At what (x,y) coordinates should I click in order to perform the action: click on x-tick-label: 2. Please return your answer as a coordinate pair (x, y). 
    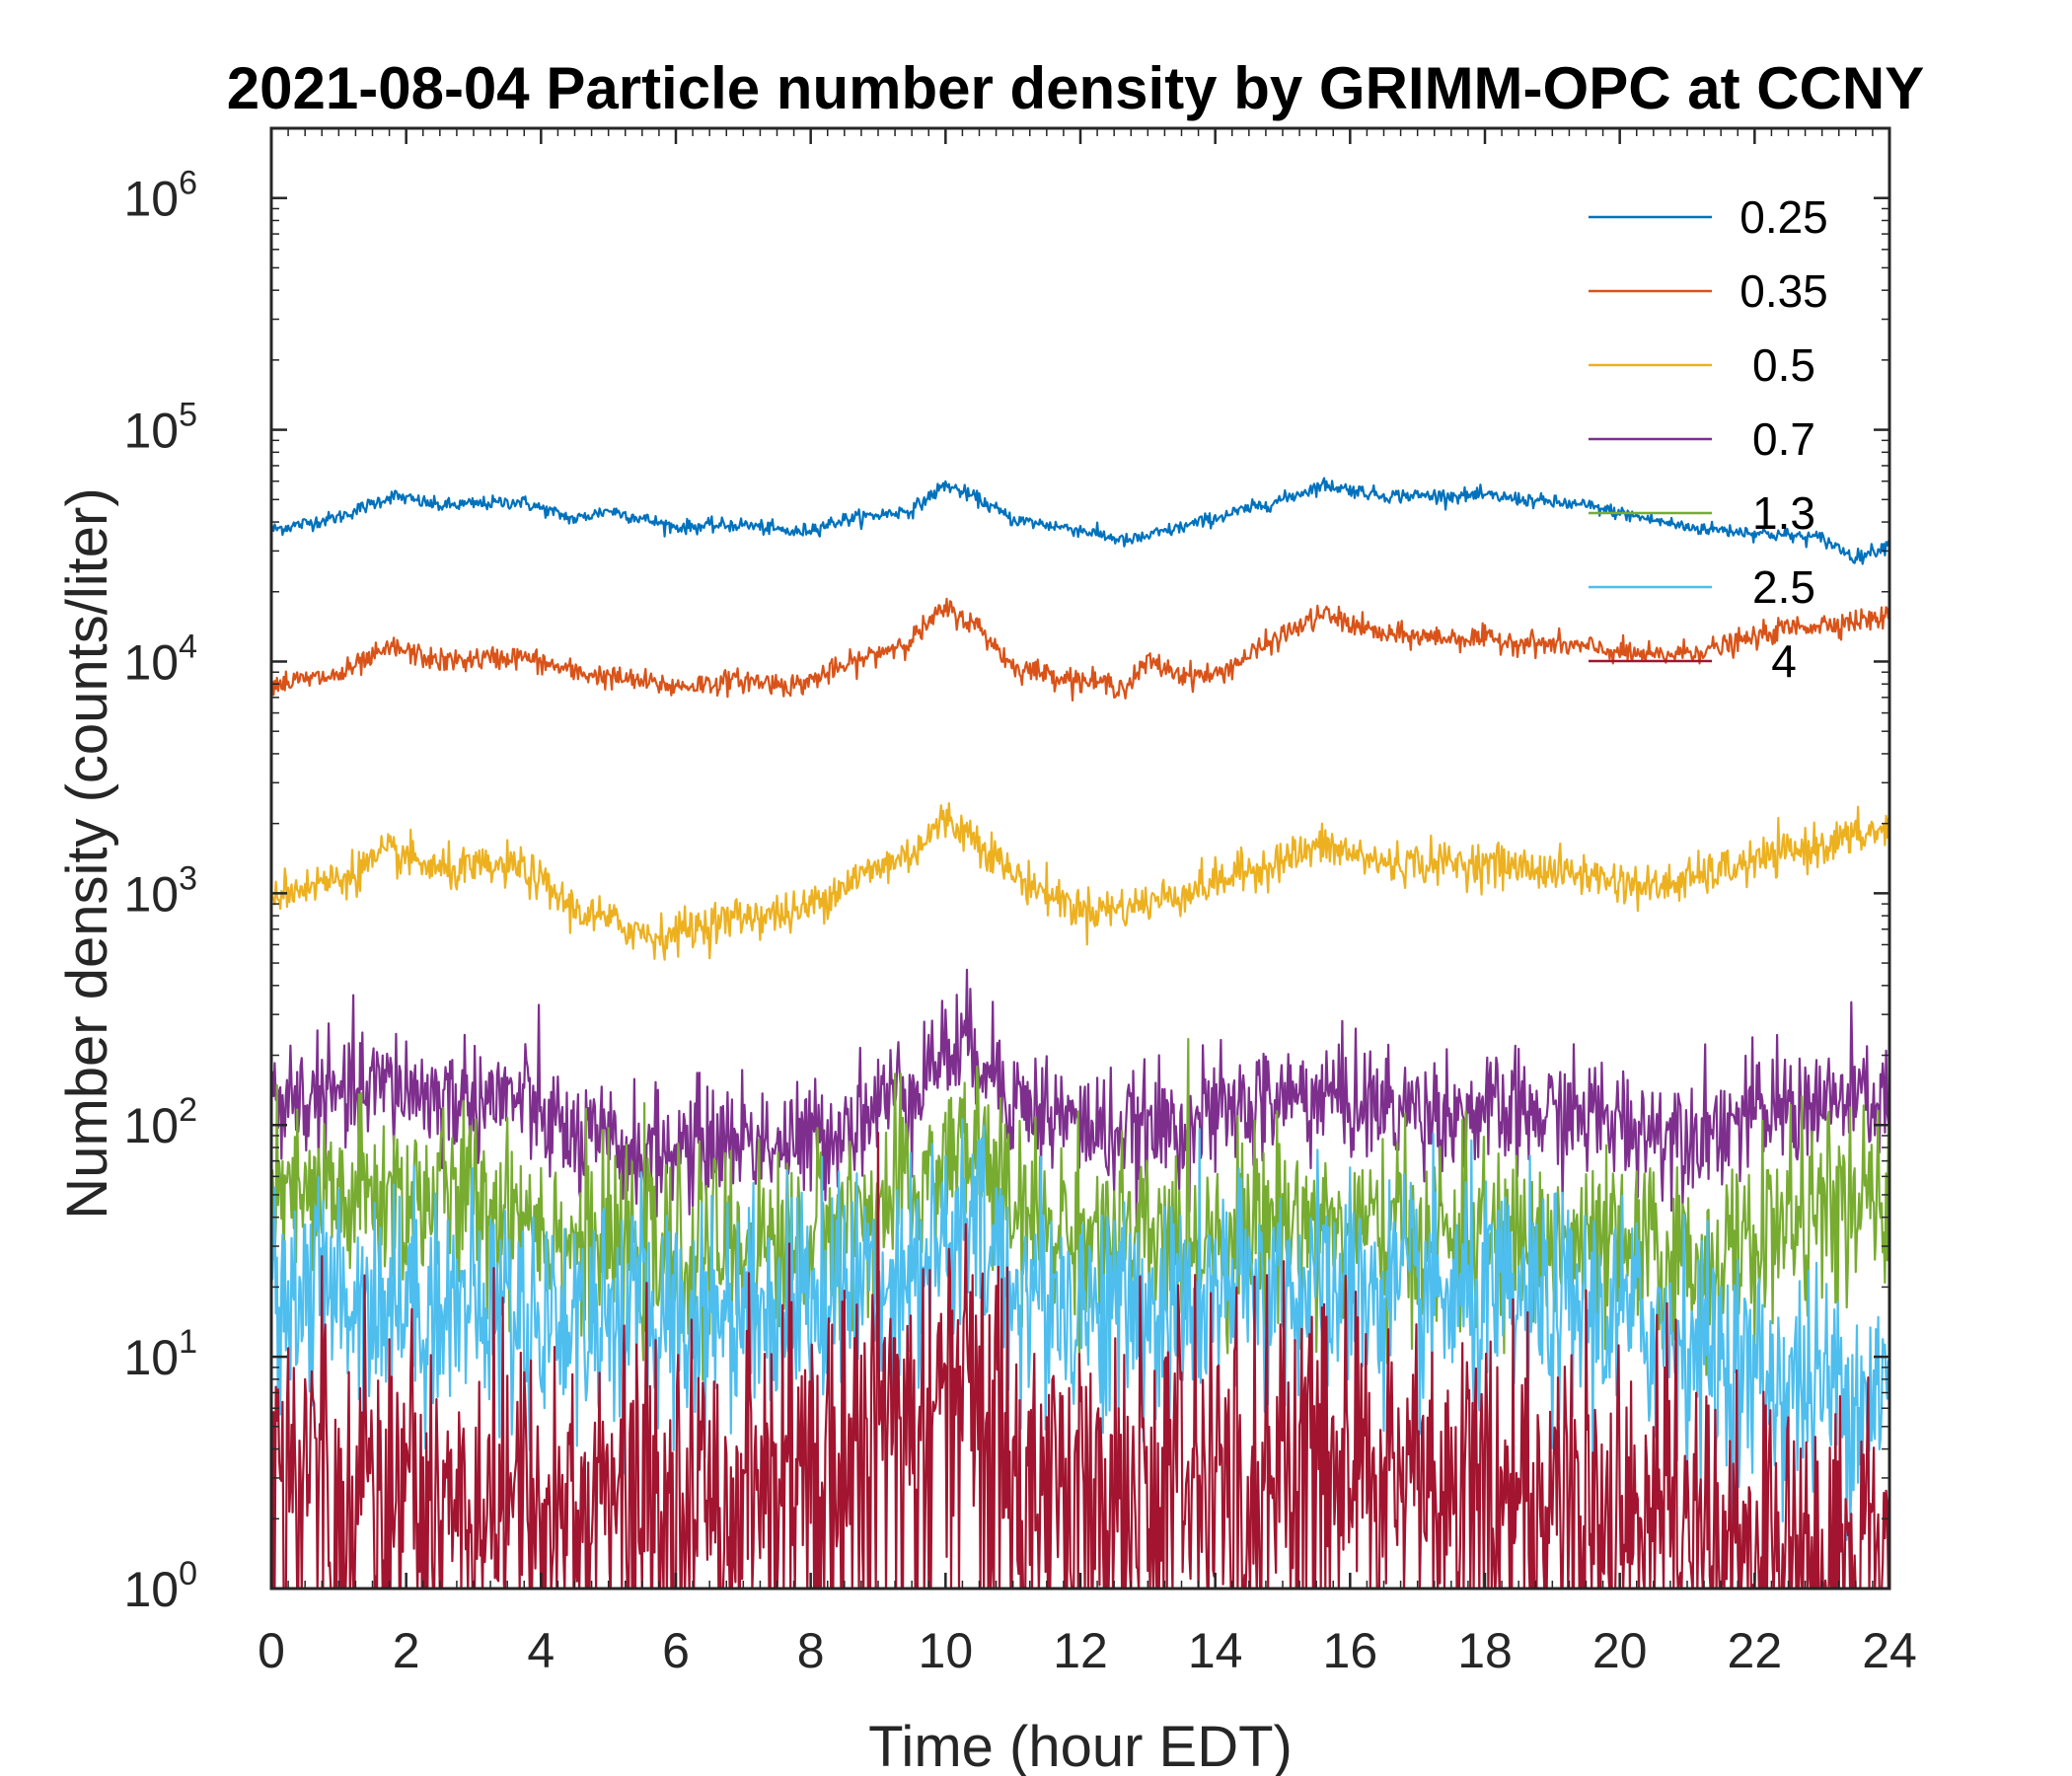
    Looking at the image, I should click on (407, 1651).